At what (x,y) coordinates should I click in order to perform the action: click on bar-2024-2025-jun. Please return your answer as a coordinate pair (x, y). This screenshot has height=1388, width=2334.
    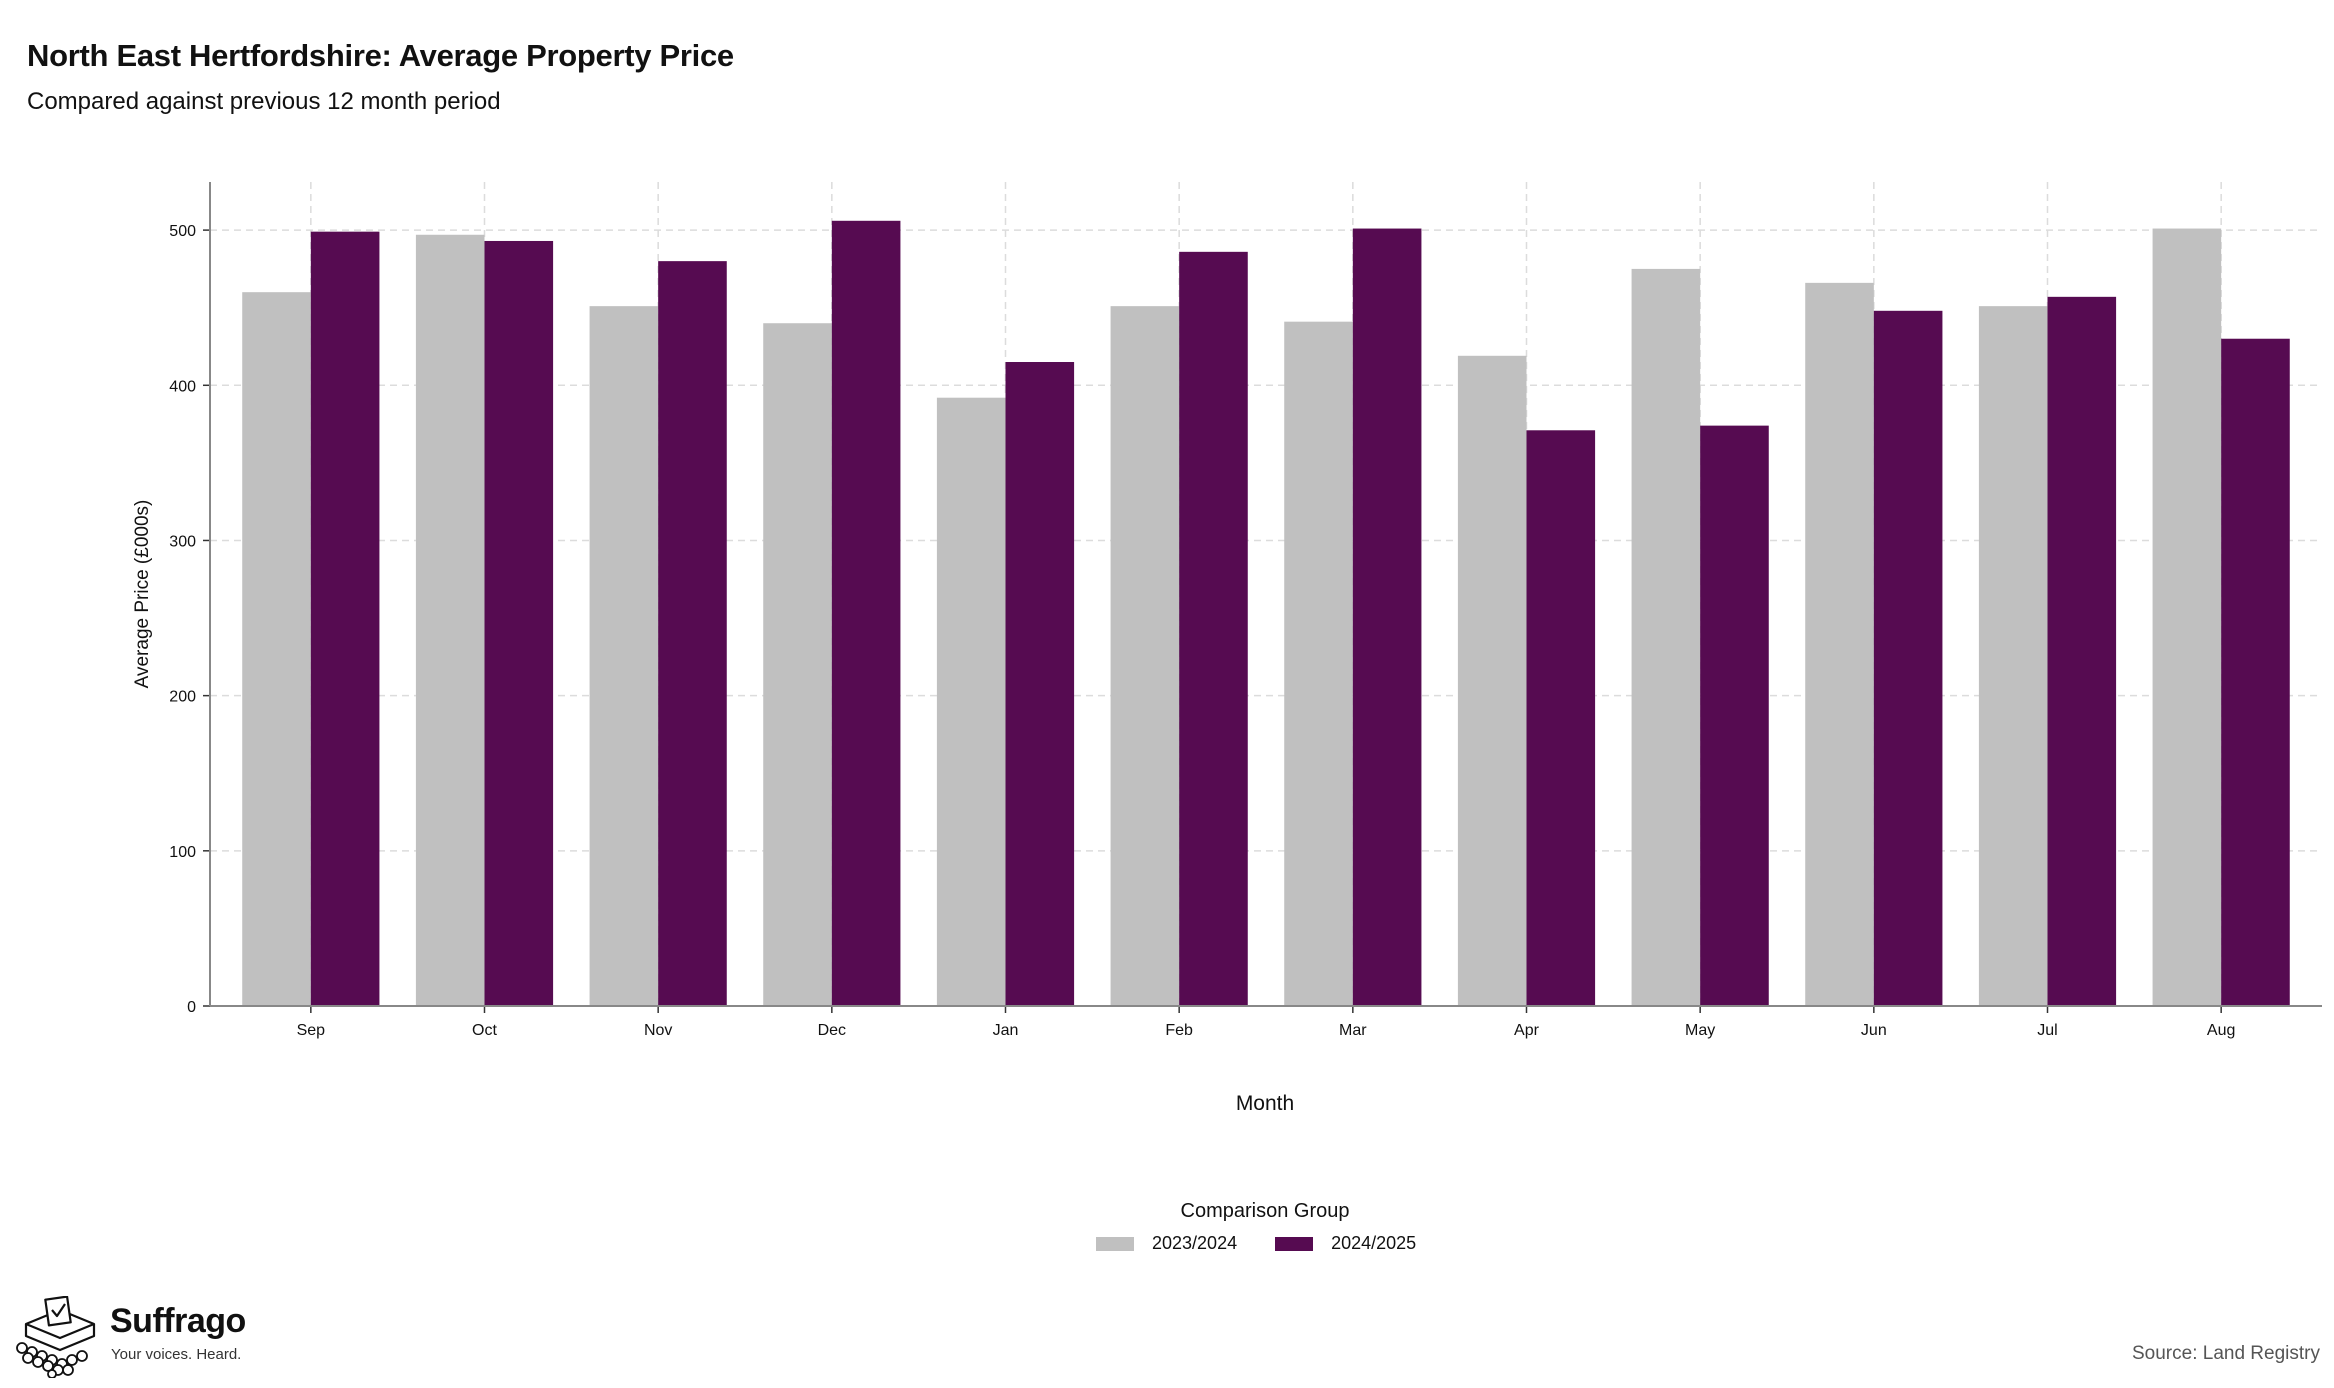
    Looking at the image, I should click on (1908, 658).